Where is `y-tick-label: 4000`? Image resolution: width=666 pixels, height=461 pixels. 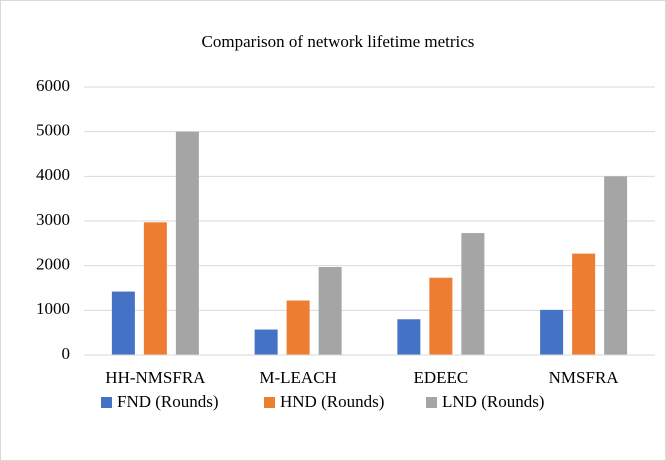 y-tick-label: 4000 is located at coordinates (53, 174).